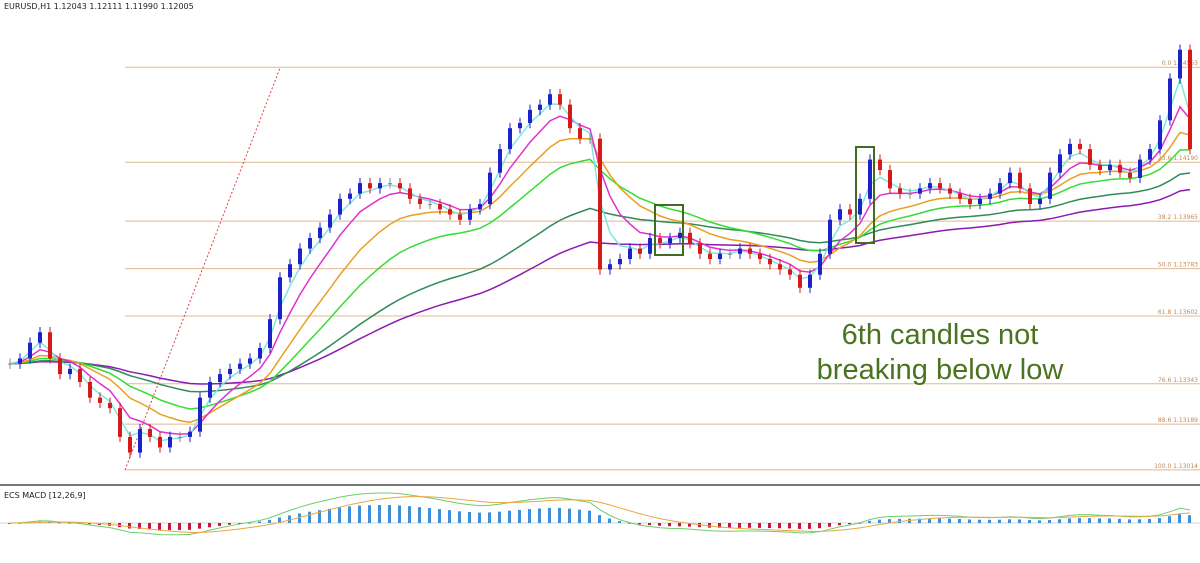 Image resolution: width=1200 pixels, height=563 pixels. What do you see at coordinates (600, 523) in the screenshot?
I see `macd-pane: ECS MACD [12,26,9]` at bounding box center [600, 523].